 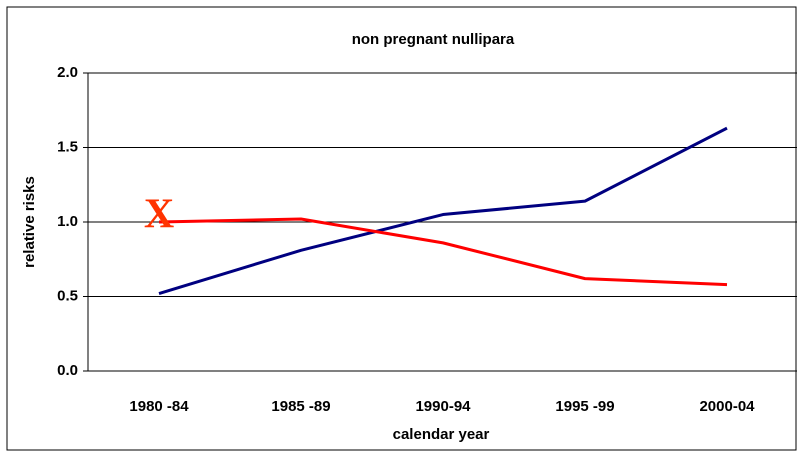 What do you see at coordinates (67, 295) in the screenshot?
I see `y-tick-label: 0.5` at bounding box center [67, 295].